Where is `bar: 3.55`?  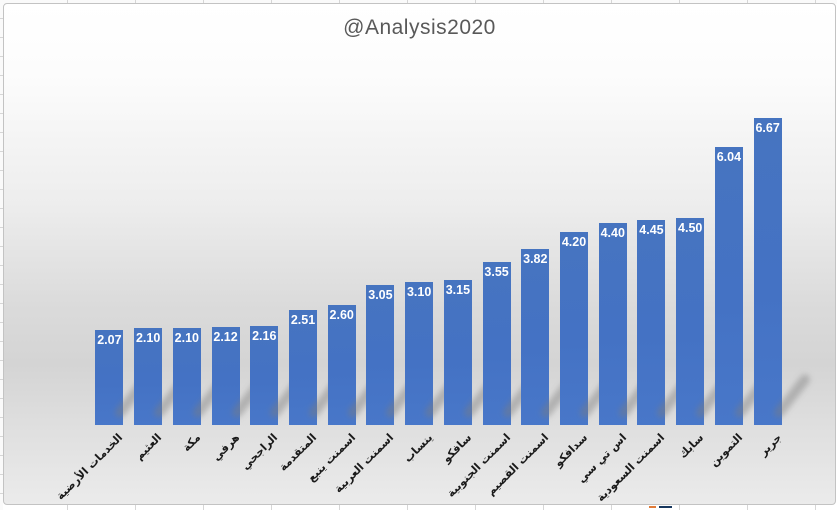
bar: 3.55 is located at coordinates (511, 343).